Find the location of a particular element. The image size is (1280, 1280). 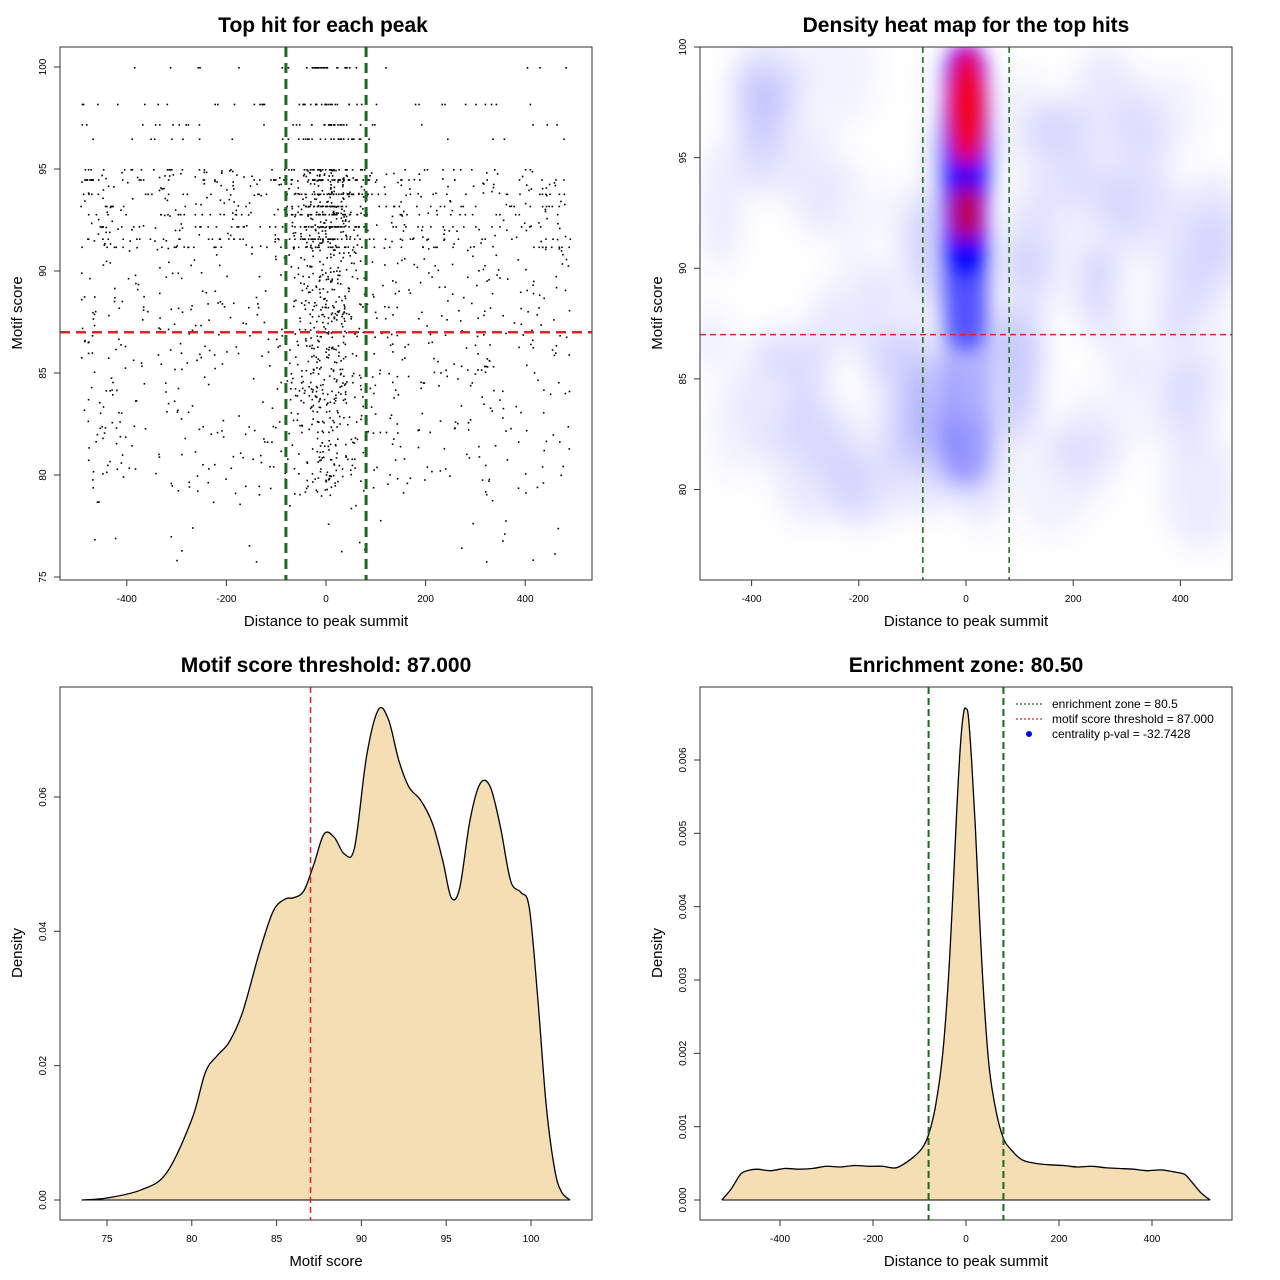

x-tick-label: -200 is located at coordinates (226, 599).